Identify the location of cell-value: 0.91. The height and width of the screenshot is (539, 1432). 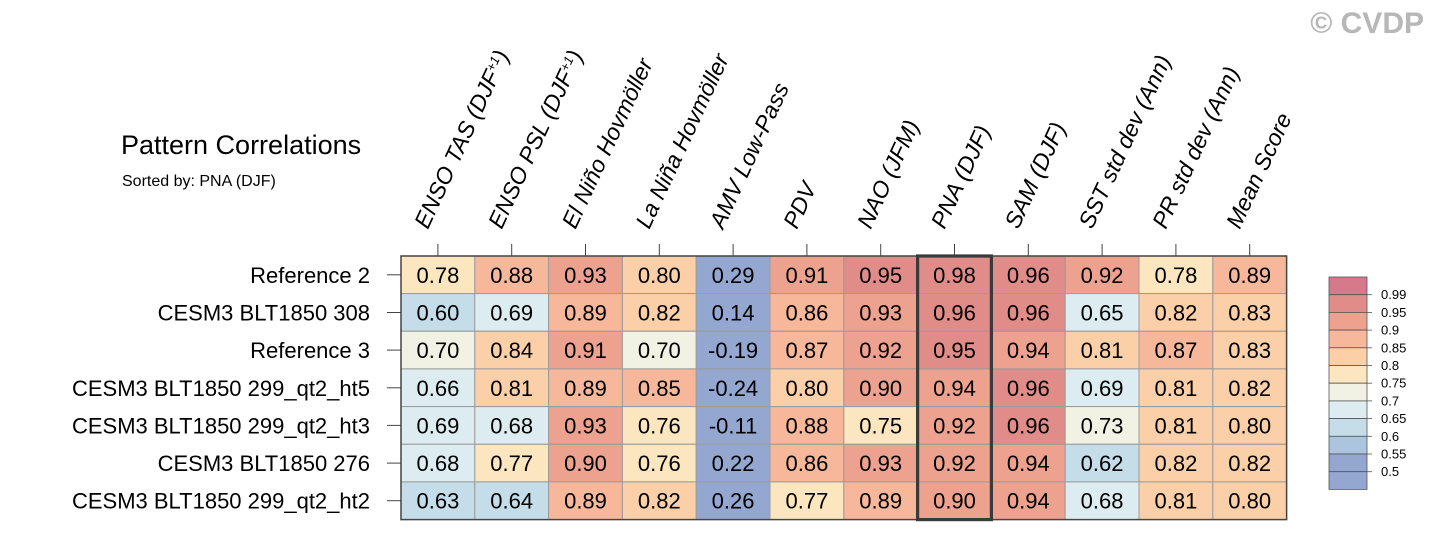
(806, 275).